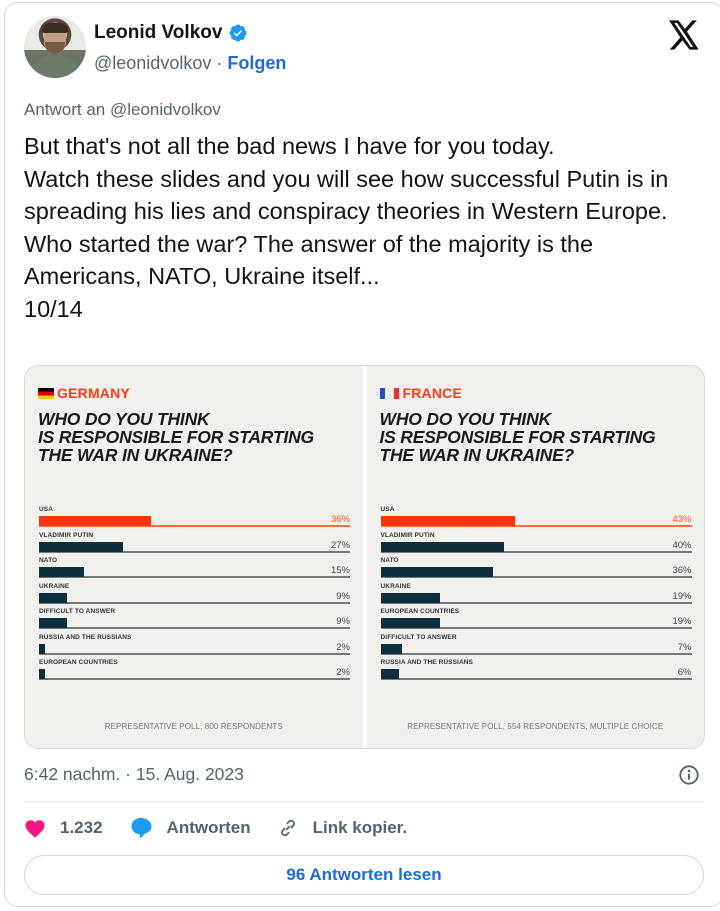 The width and height of the screenshot is (720, 911). What do you see at coordinates (287, 828) in the screenshot?
I see `link-icon` at bounding box center [287, 828].